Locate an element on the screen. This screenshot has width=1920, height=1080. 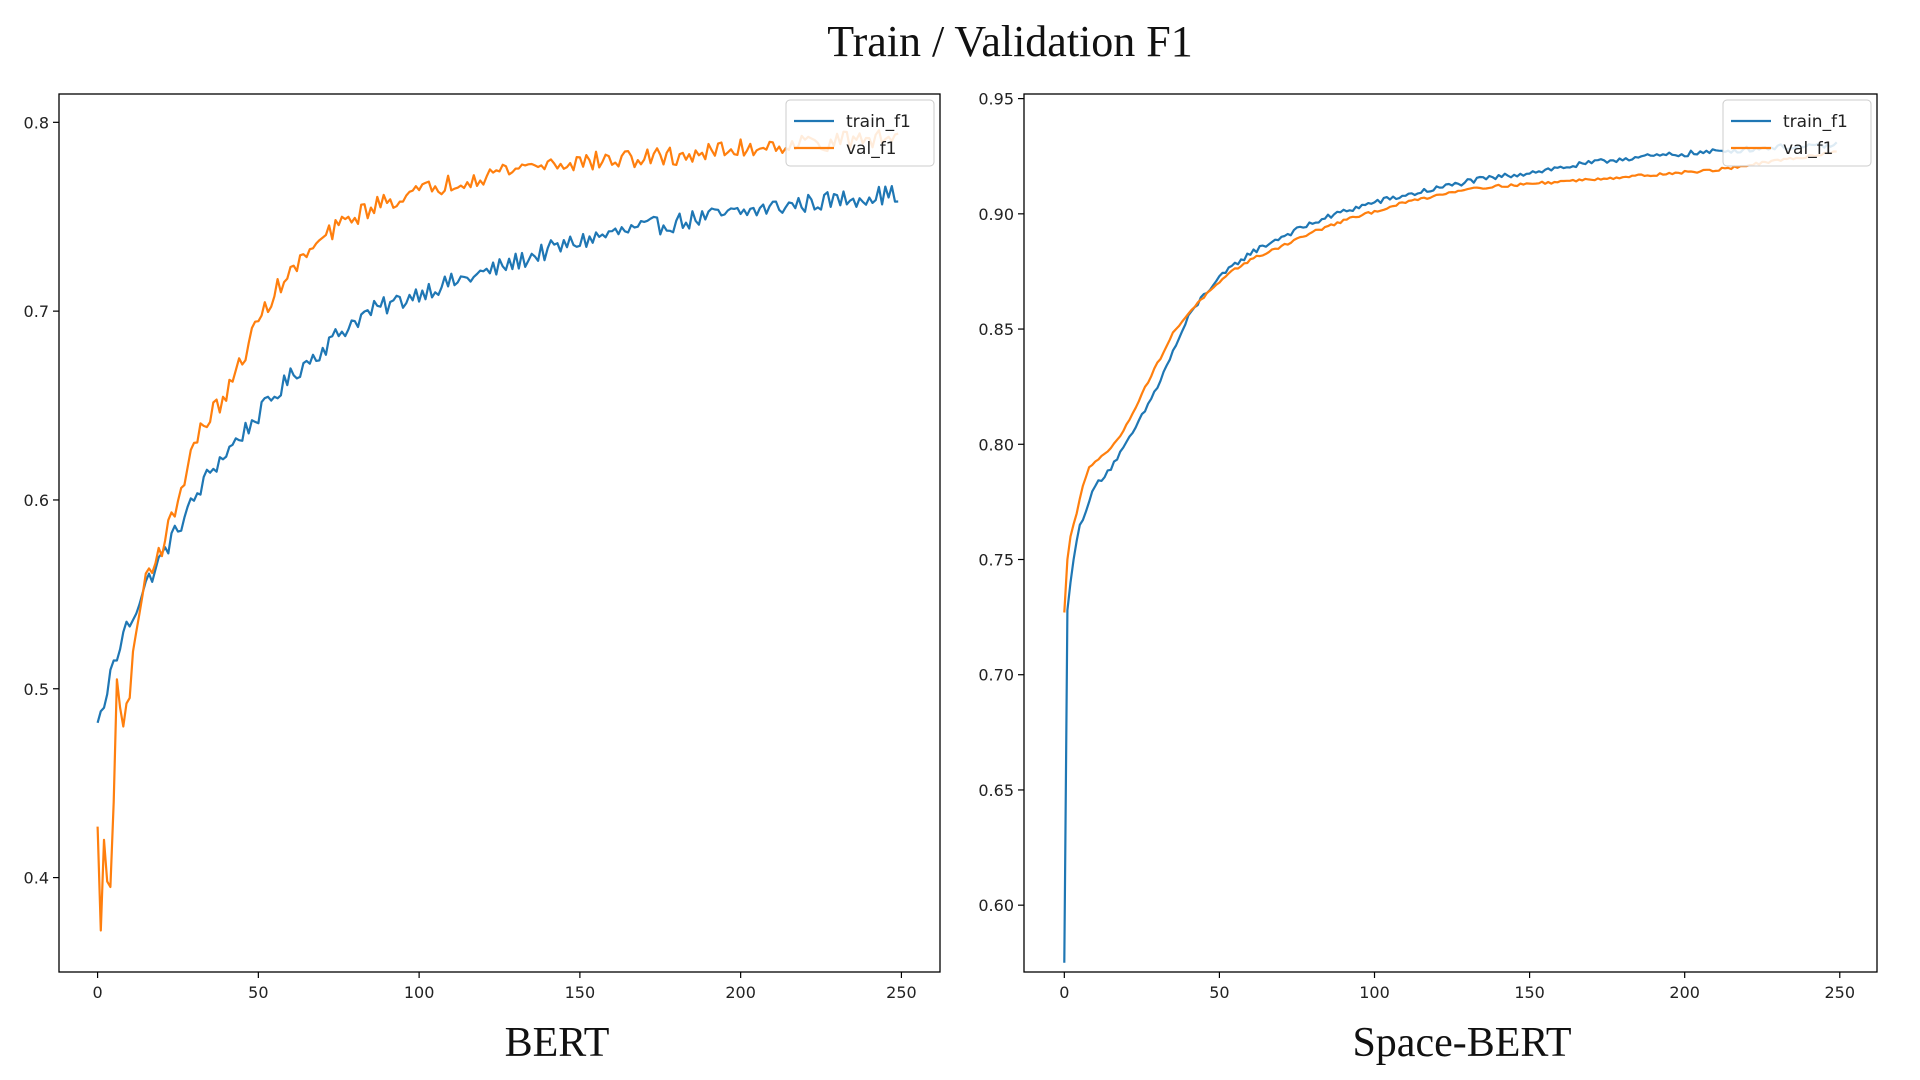
space-bert-y-tick-label: 0.60 is located at coordinates (996, 905).